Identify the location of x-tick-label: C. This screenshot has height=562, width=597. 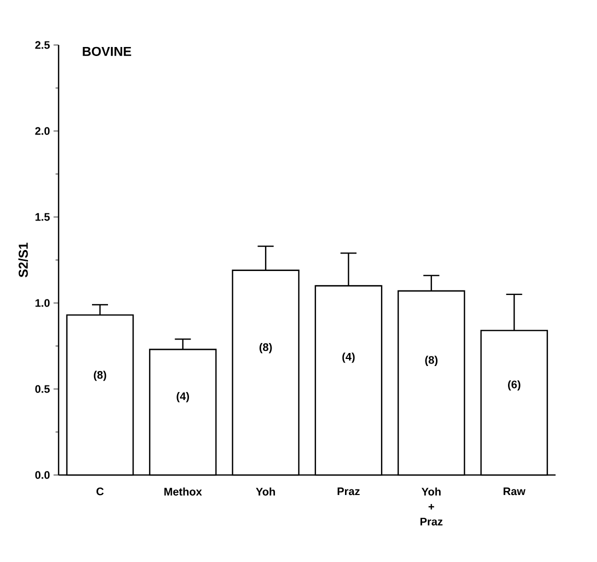
(100, 492).